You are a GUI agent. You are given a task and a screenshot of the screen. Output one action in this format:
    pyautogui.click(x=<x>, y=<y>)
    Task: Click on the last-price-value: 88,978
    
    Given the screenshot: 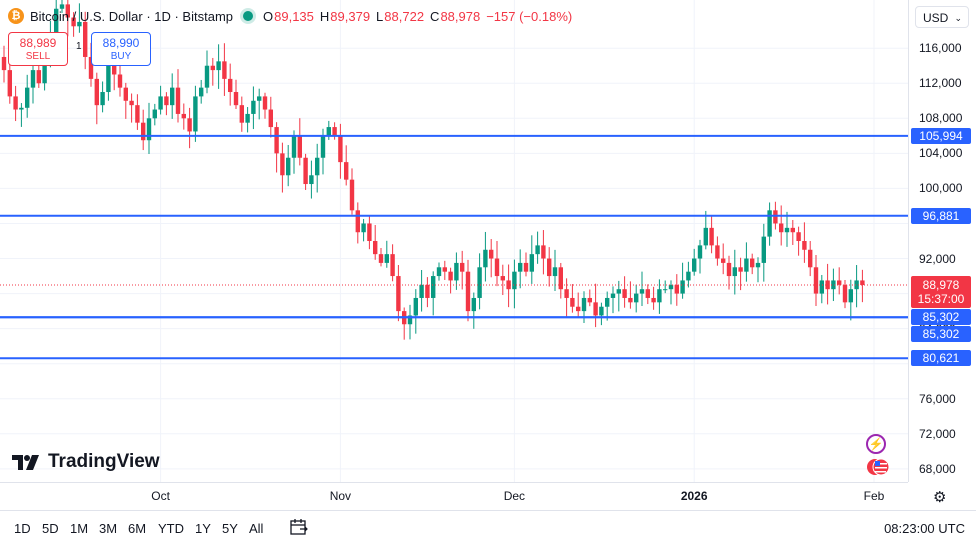 What is the action you would take?
    pyautogui.click(x=941, y=285)
    